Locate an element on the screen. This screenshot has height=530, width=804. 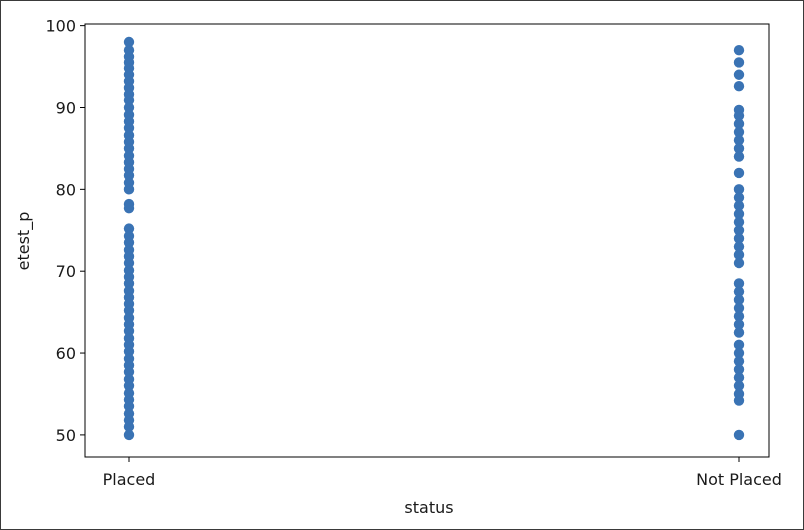
x-axis-label: status is located at coordinates (428, 507).